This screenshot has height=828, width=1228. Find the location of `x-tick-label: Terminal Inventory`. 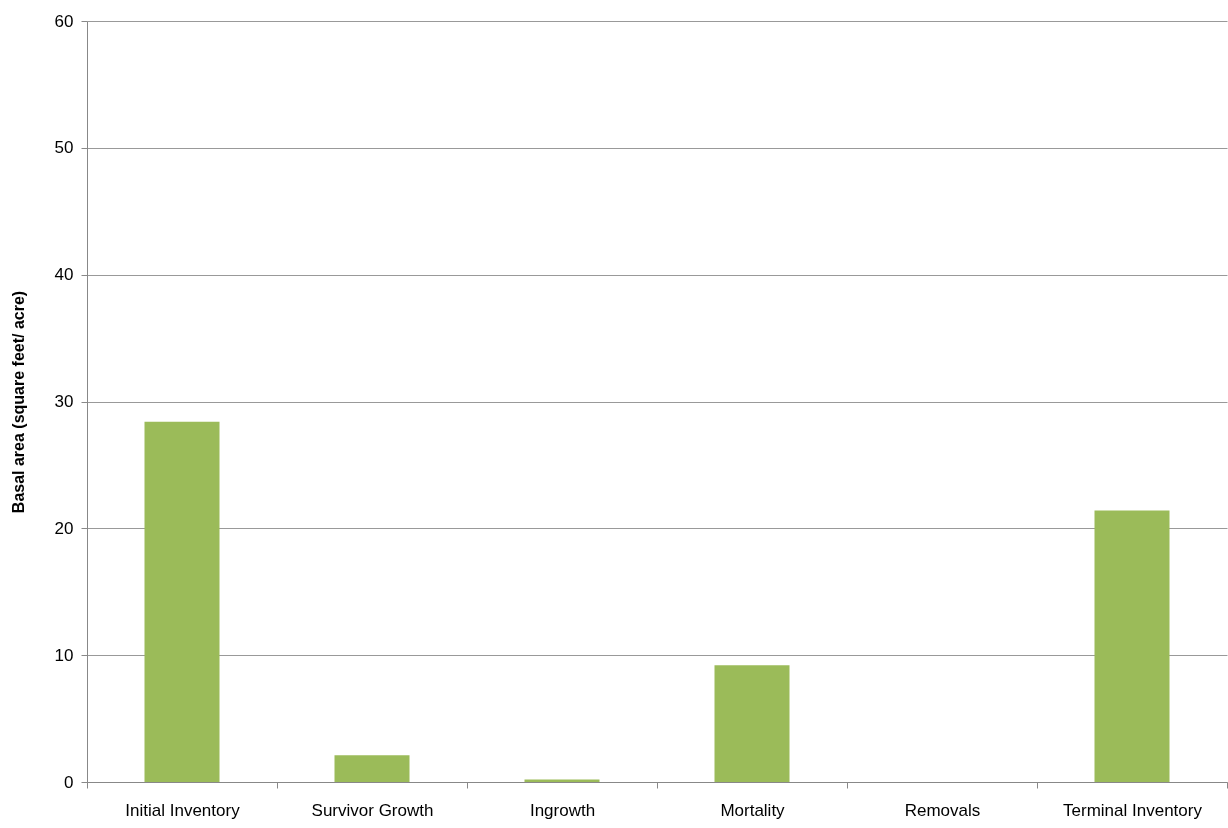

x-tick-label: Terminal Inventory is located at coordinates (1133, 810).